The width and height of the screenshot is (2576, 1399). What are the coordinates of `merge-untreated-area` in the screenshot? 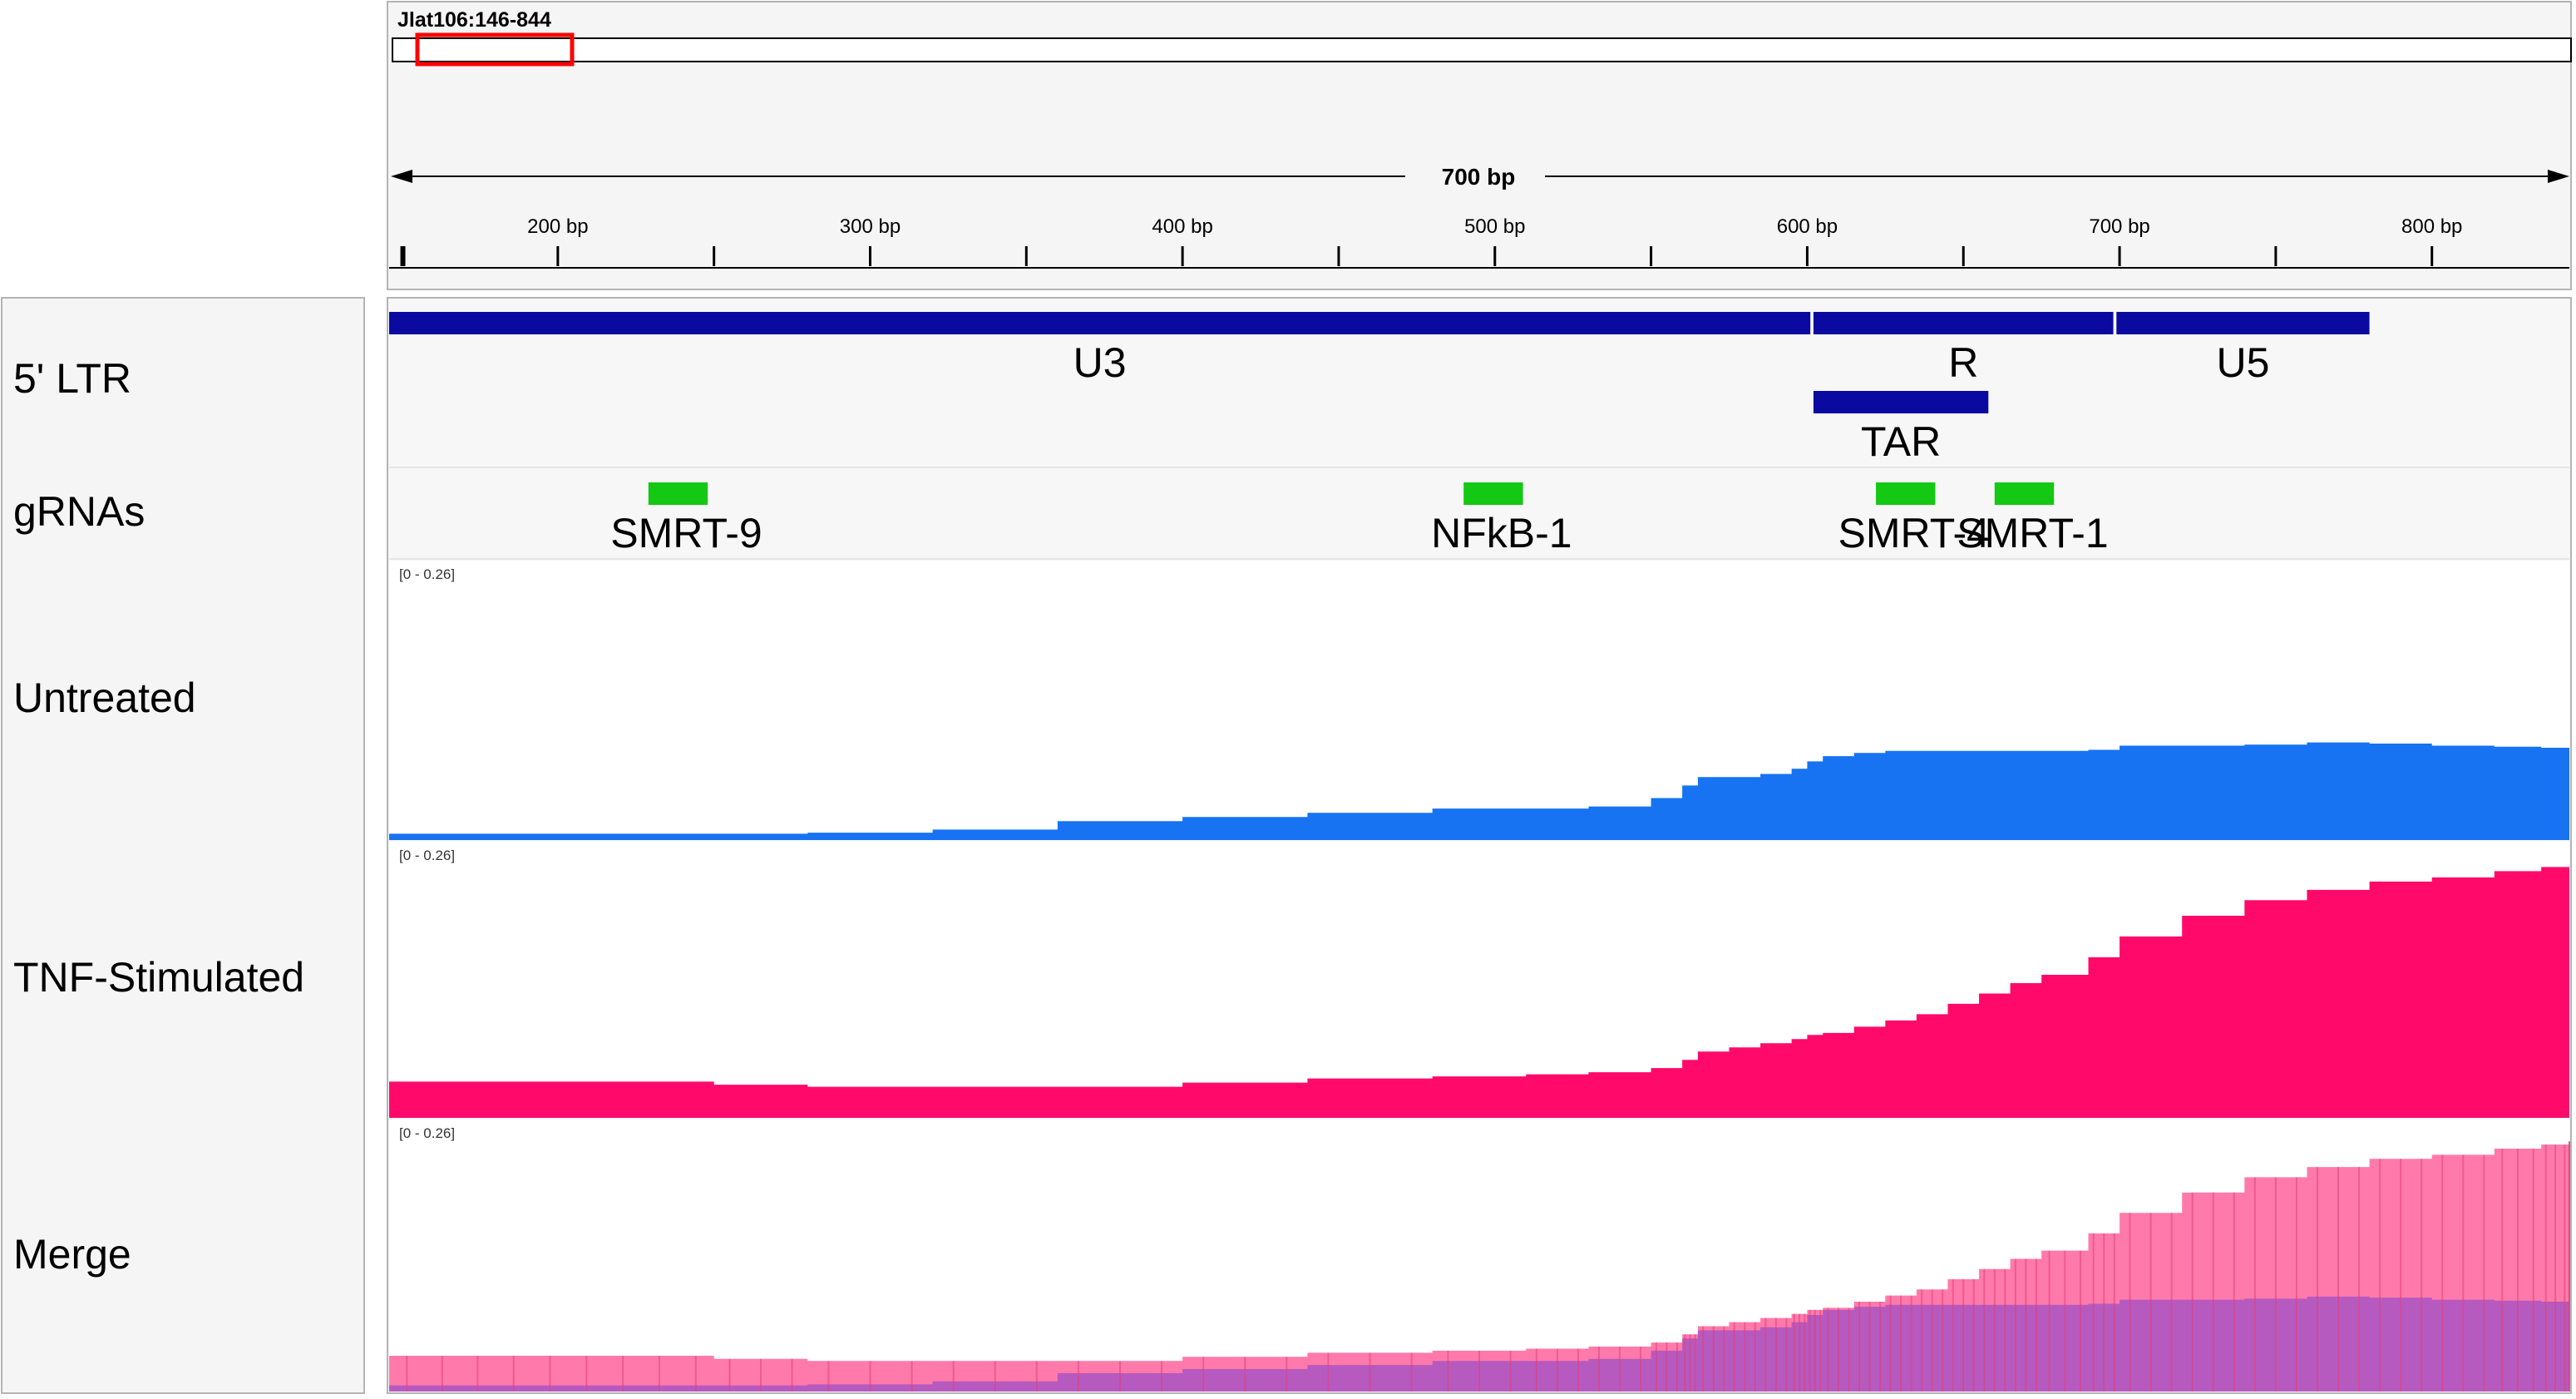 It's located at (1479, 1344).